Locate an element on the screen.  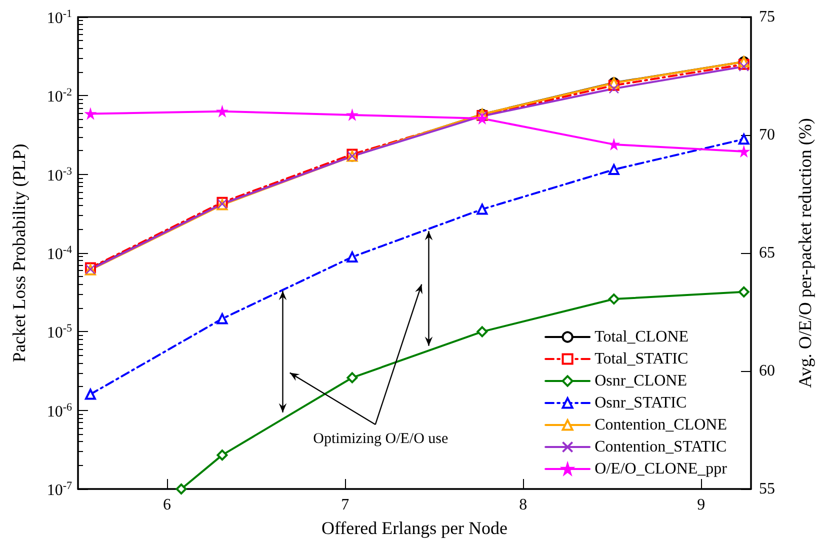
y2-axis-title: Avg. O/E/O per-packet reduction (%) is located at coordinates (805, 253).